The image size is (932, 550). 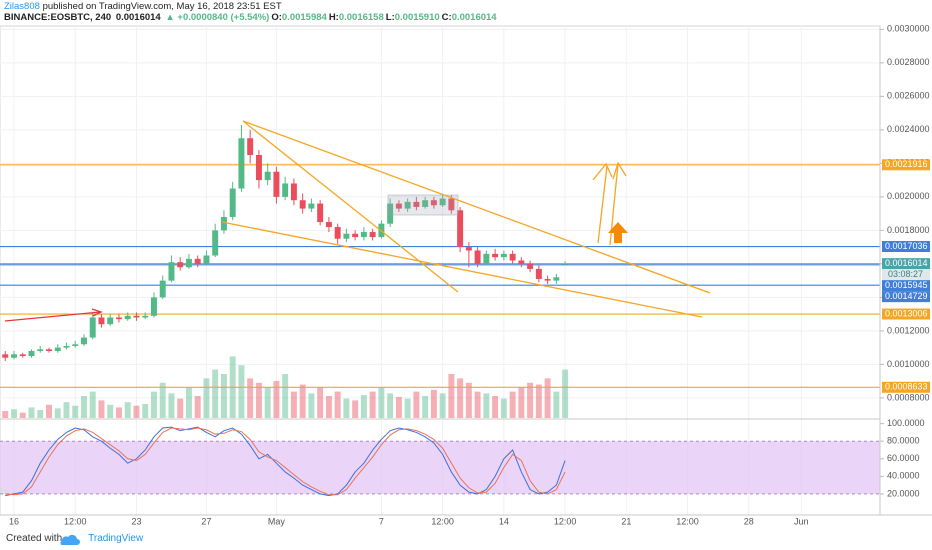 What do you see at coordinates (58, 17) in the screenshot?
I see `symbol: BINANCE:EOSBTC, 240` at bounding box center [58, 17].